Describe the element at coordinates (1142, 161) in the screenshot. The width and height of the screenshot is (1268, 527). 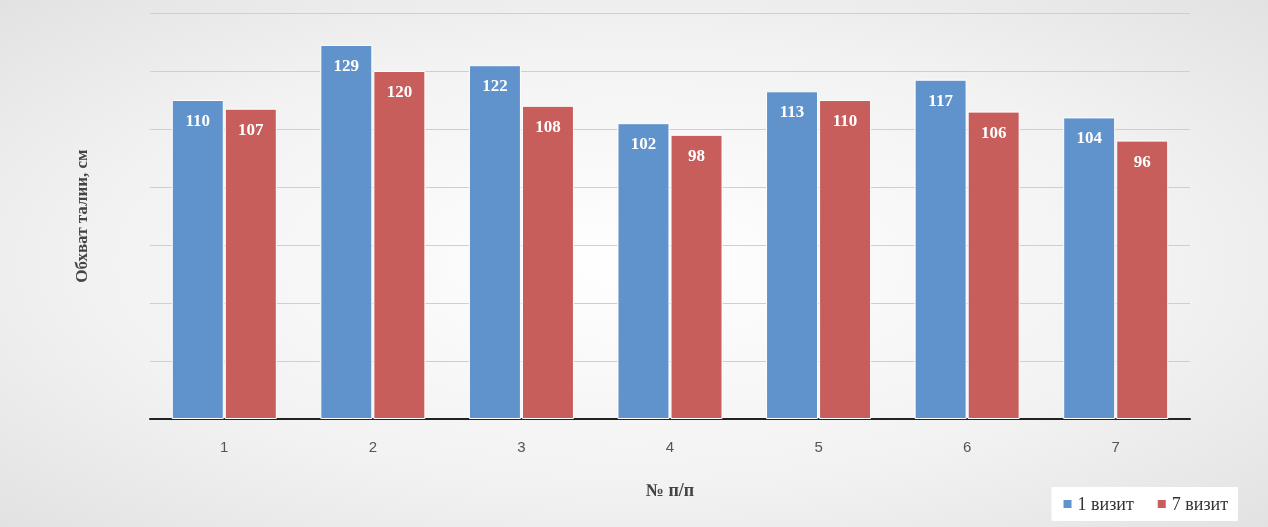
I see `data-label: 96` at that location.